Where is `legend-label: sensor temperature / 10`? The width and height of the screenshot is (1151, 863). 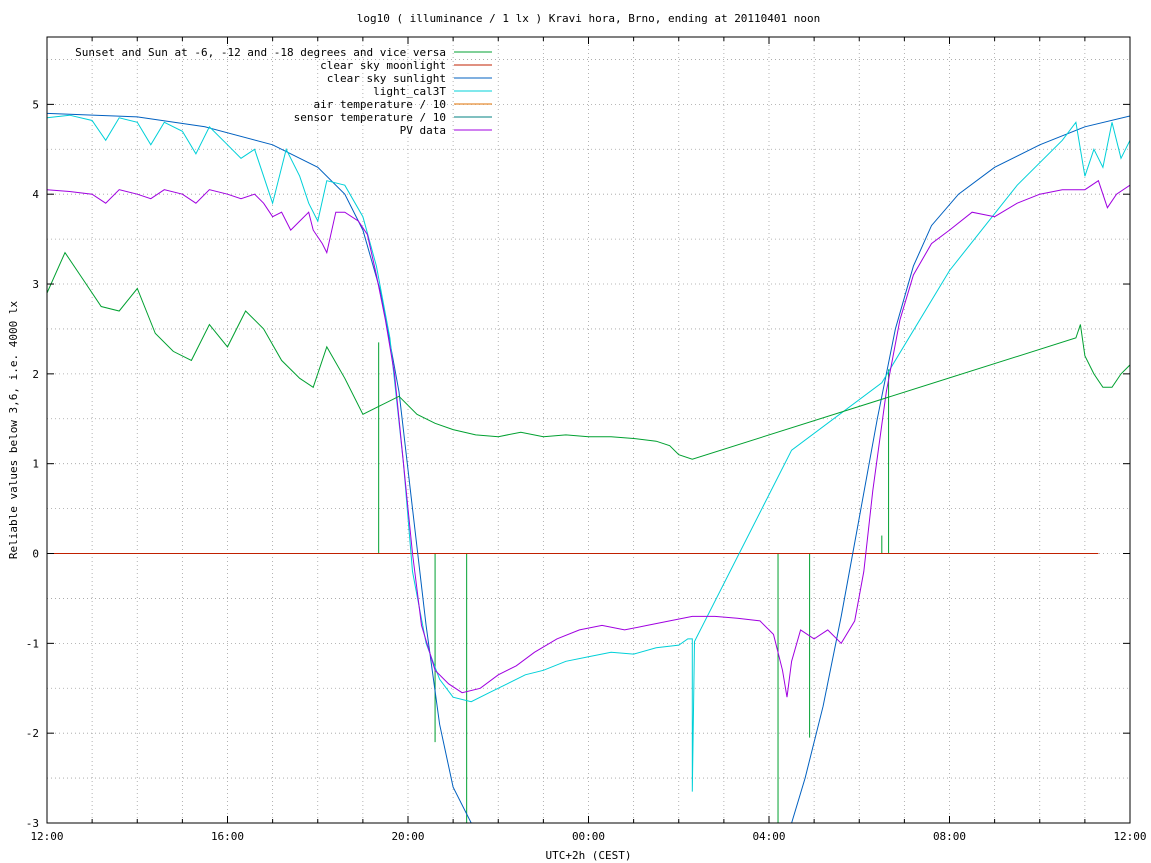
legend-label: sensor temperature / 10 is located at coordinates (370, 117).